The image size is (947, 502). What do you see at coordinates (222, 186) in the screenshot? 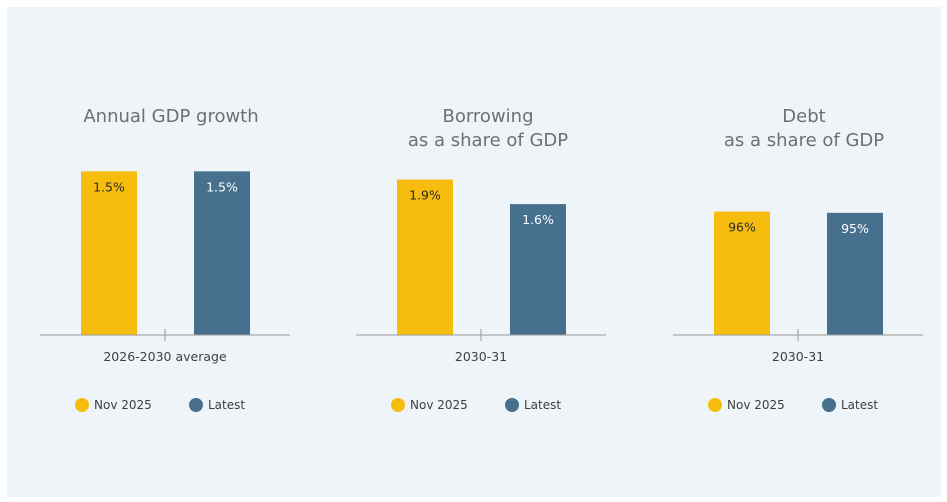
I see `data-label-latest: 1.5%` at bounding box center [222, 186].